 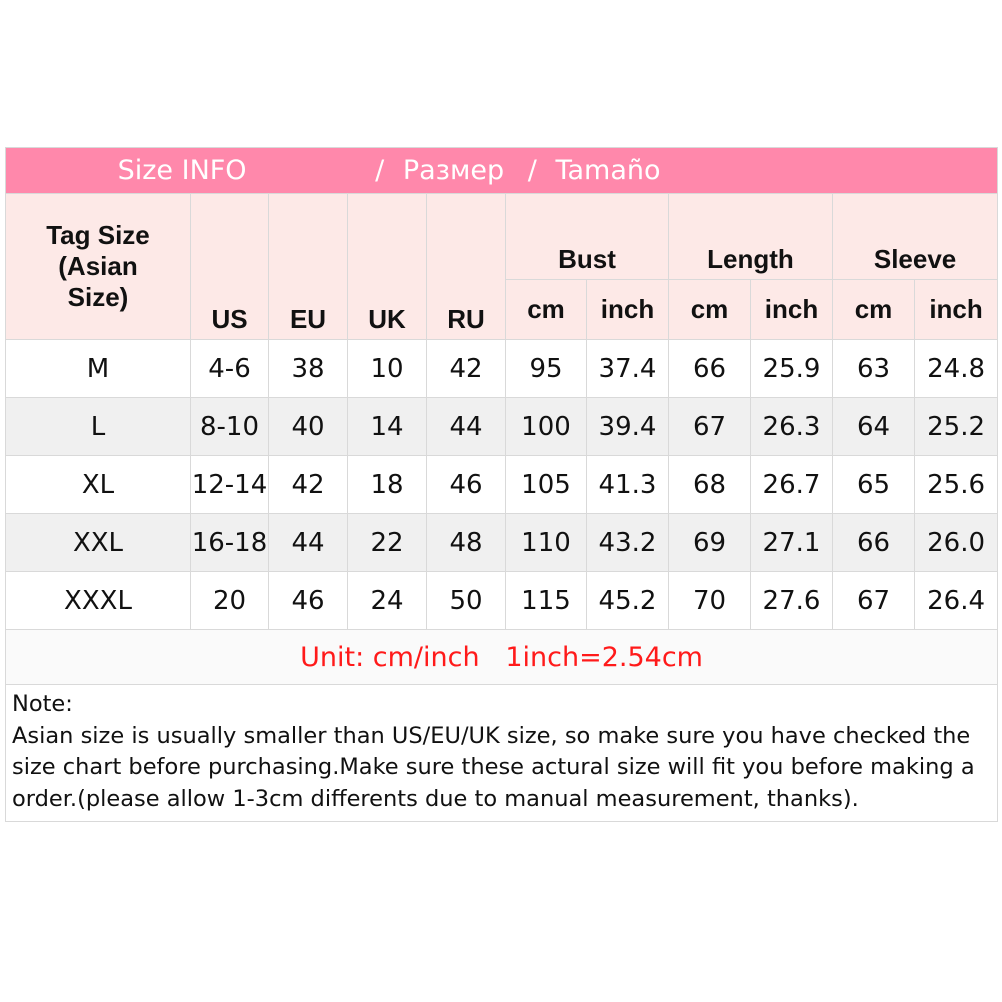 I want to click on header-bust-inch: inch, so click(x=627, y=309).